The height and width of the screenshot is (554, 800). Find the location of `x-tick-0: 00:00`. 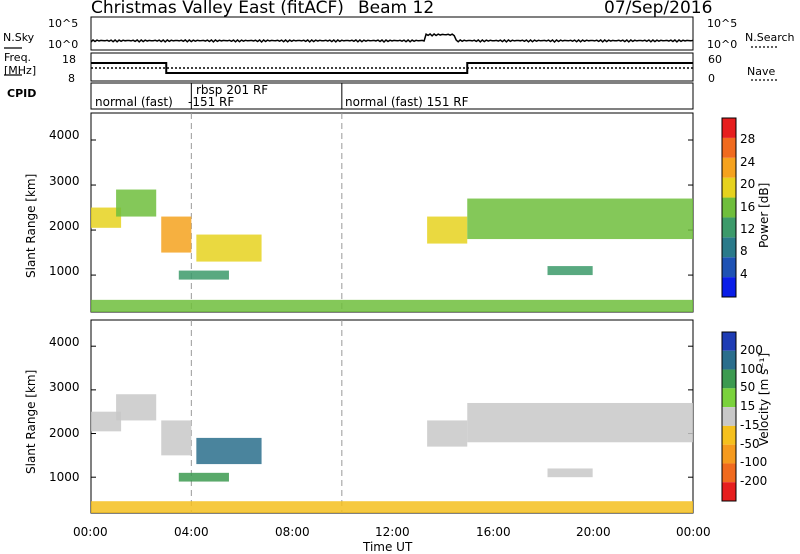

x-tick-0: 00:00 is located at coordinates (90, 532).